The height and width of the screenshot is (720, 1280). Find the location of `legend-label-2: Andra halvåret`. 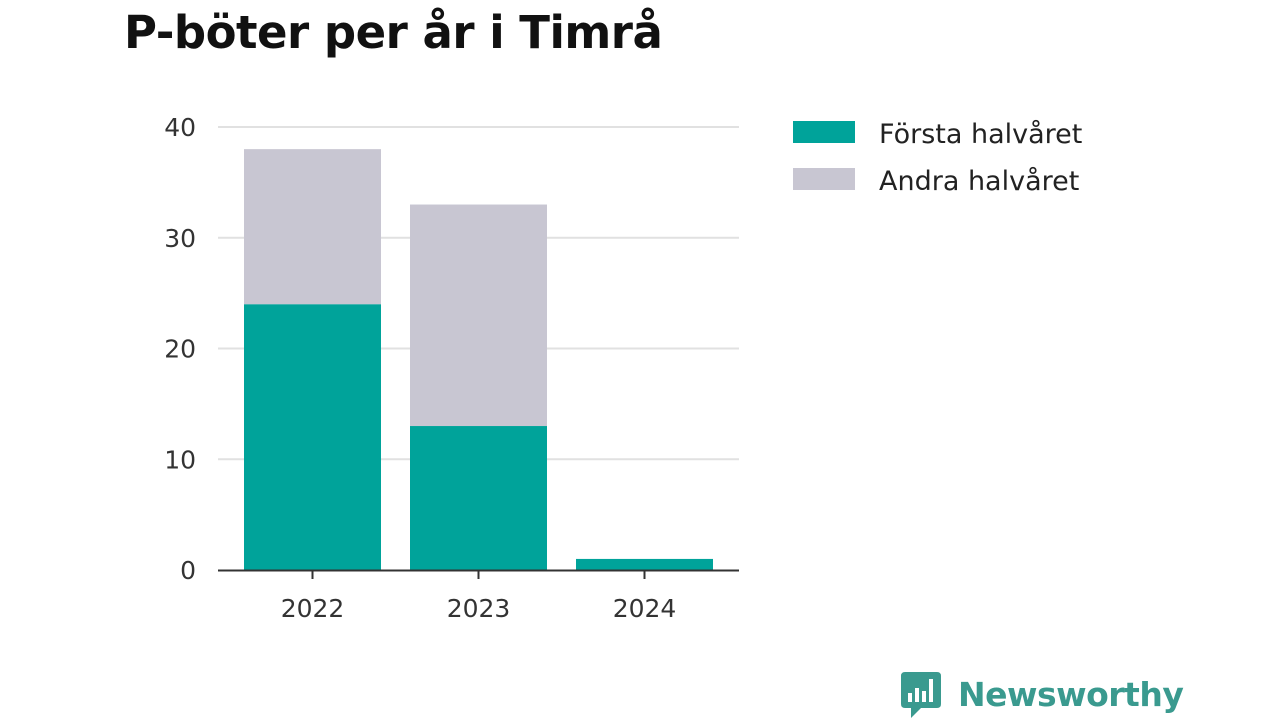

legend-label-2: Andra halvåret is located at coordinates (979, 181).